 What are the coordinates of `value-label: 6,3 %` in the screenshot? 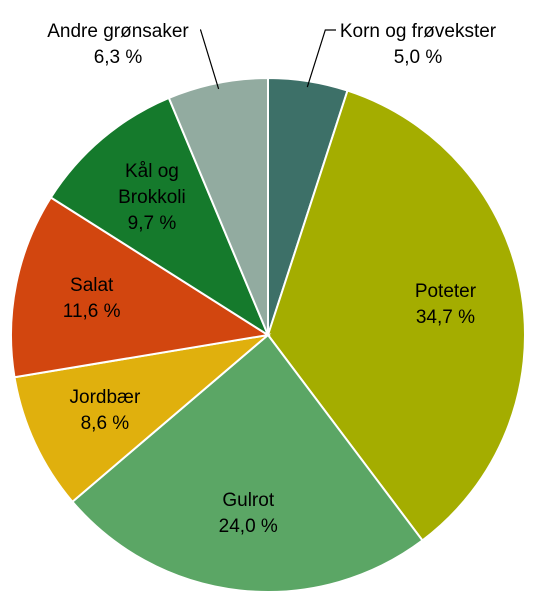 It's located at (118, 57).